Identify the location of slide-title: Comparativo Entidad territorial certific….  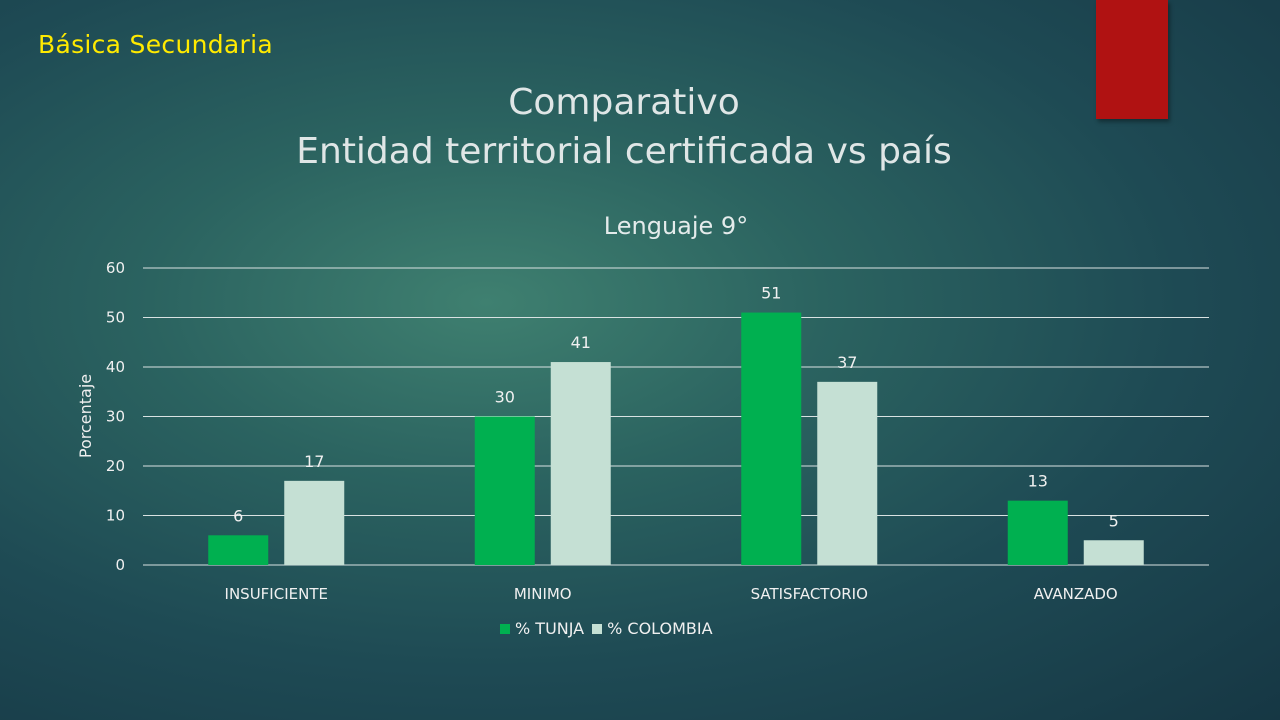
(624, 127).